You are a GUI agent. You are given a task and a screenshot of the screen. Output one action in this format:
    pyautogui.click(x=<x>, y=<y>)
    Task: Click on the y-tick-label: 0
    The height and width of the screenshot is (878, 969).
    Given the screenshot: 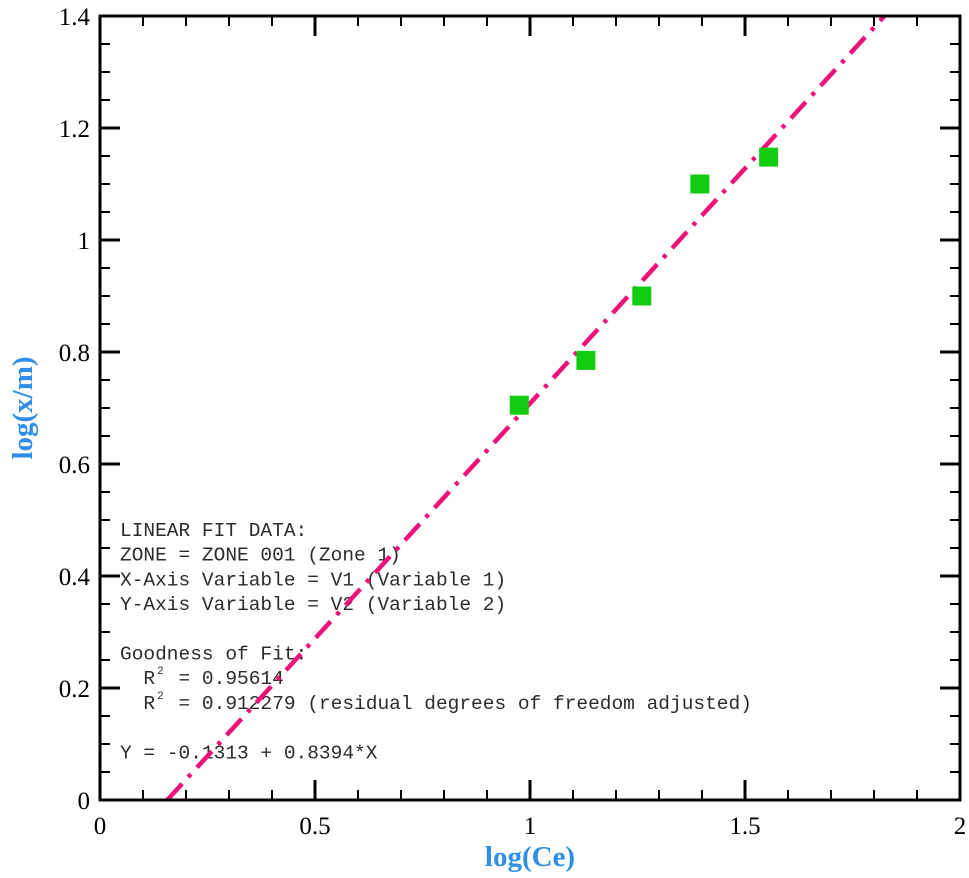 What is the action you would take?
    pyautogui.click(x=84, y=801)
    